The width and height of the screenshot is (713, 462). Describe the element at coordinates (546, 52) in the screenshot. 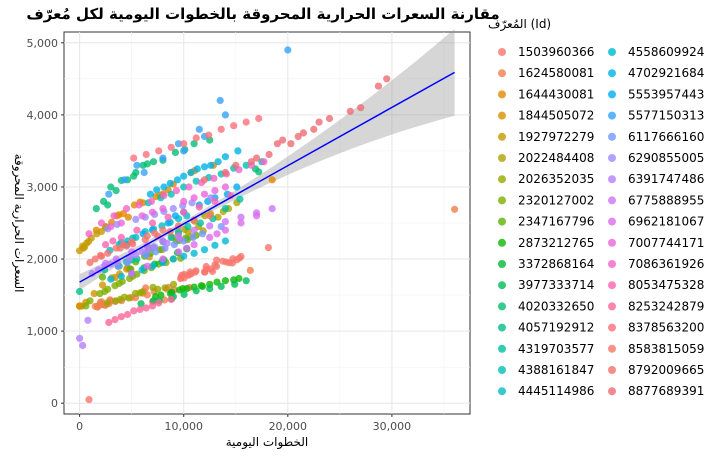

I see `legend-entry: 1503960366` at that location.